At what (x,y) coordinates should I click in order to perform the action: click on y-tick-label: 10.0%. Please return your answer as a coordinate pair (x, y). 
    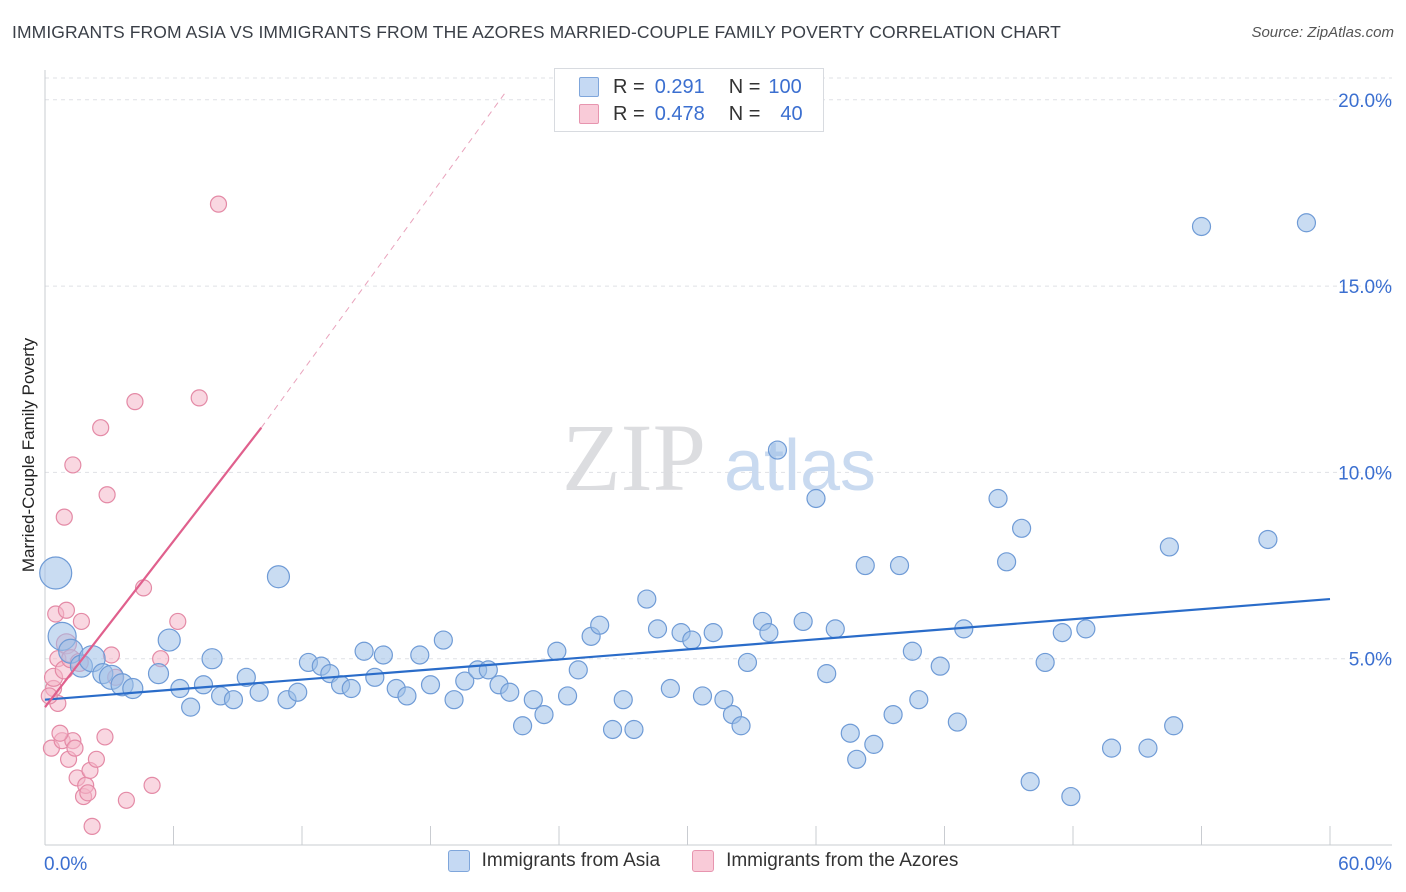
    Looking at the image, I should click on (1365, 473).